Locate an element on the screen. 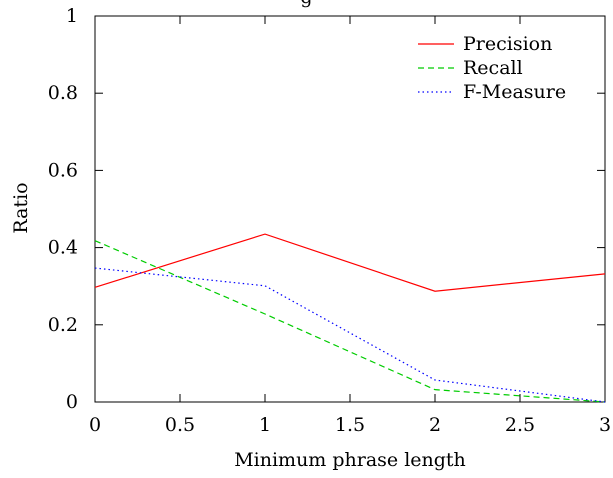  series-line-precision is located at coordinates (350, 262).